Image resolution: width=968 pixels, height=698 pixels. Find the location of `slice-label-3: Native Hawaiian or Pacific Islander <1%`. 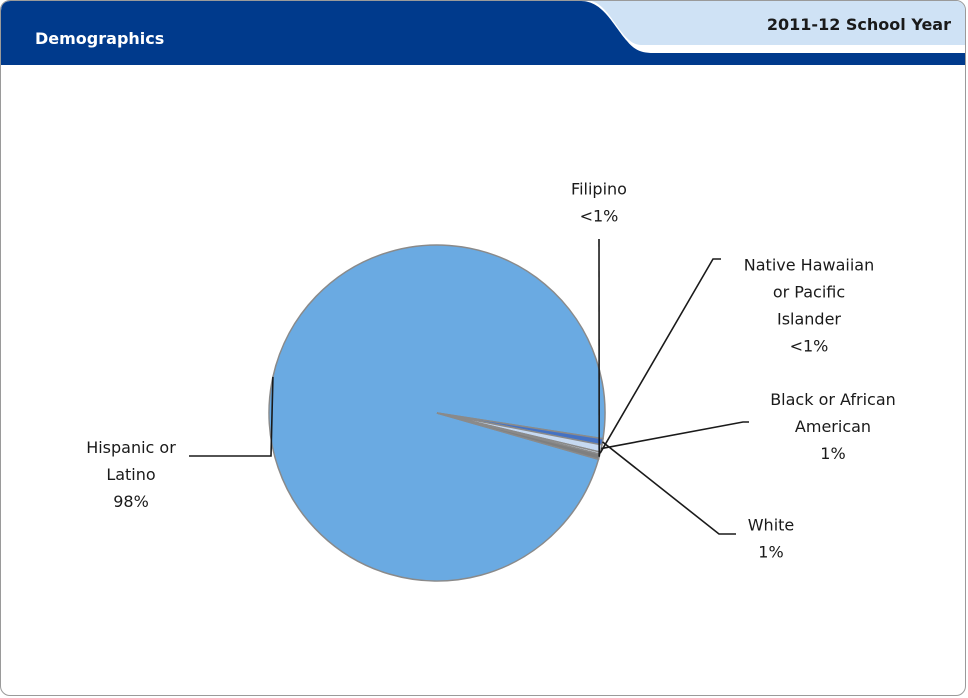

slice-label-3: Native Hawaiian or Pacific Islander <1% is located at coordinates (809, 306).